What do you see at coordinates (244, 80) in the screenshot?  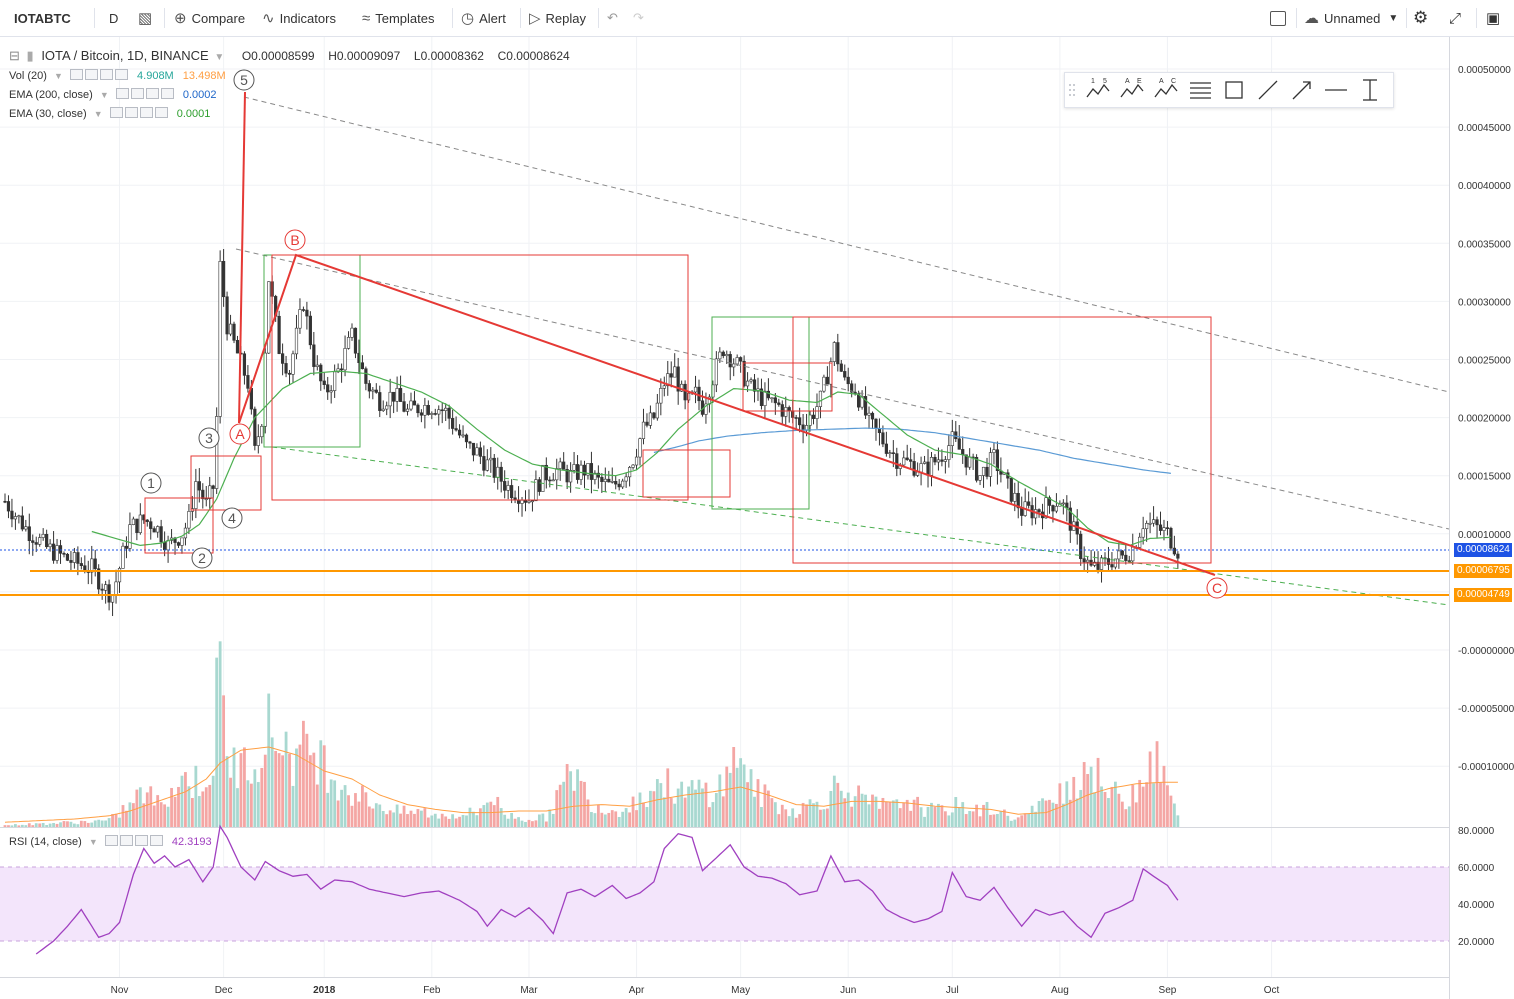 I see `wave-label-5: 5` at bounding box center [244, 80].